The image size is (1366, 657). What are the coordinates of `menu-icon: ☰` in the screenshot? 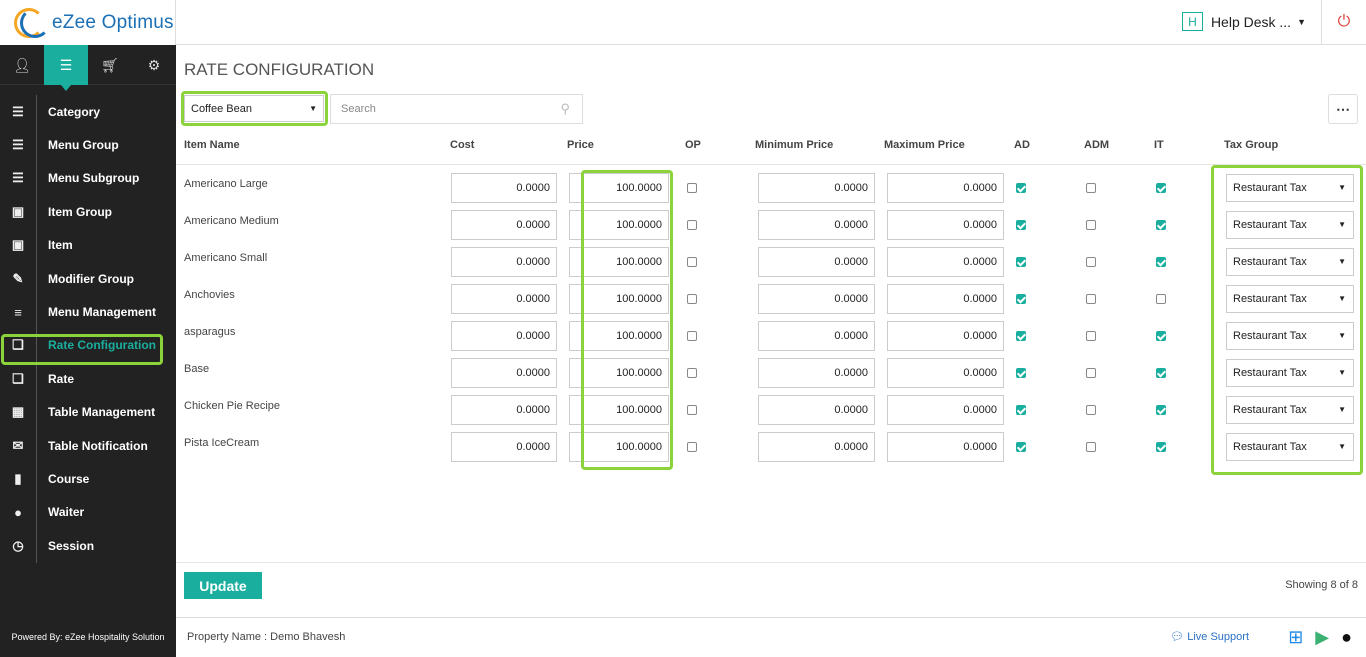 It's located at (66, 68).